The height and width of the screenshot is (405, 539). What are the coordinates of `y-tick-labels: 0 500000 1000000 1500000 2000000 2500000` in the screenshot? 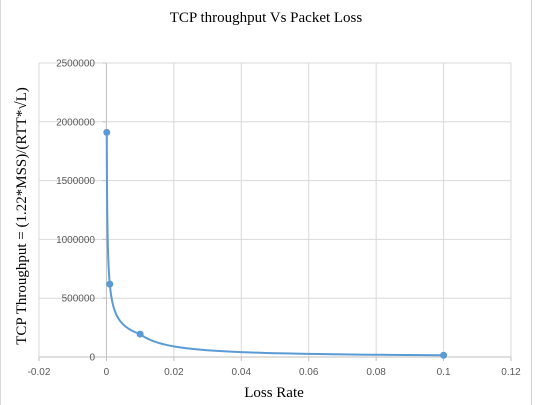 It's located at (75, 211).